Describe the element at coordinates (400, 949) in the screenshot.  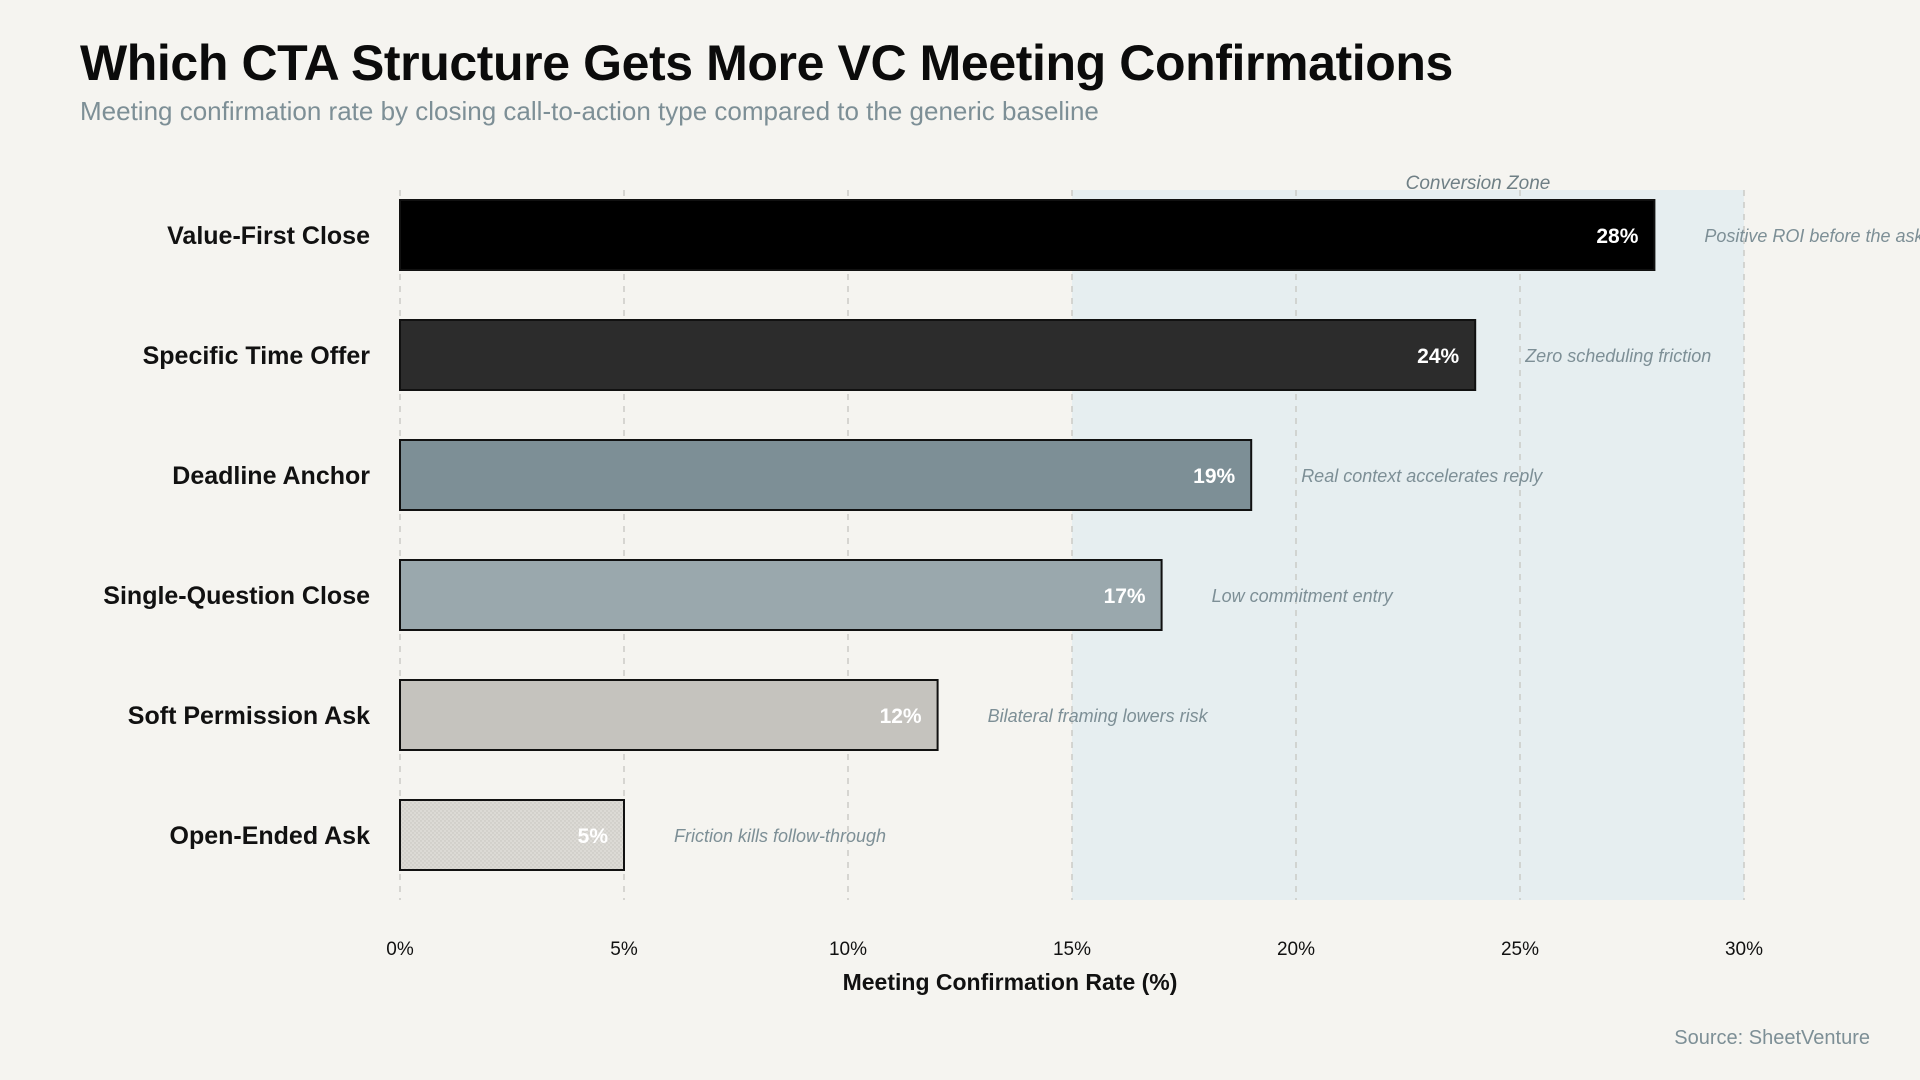
I see `x-tick-label-0: 0%` at that location.